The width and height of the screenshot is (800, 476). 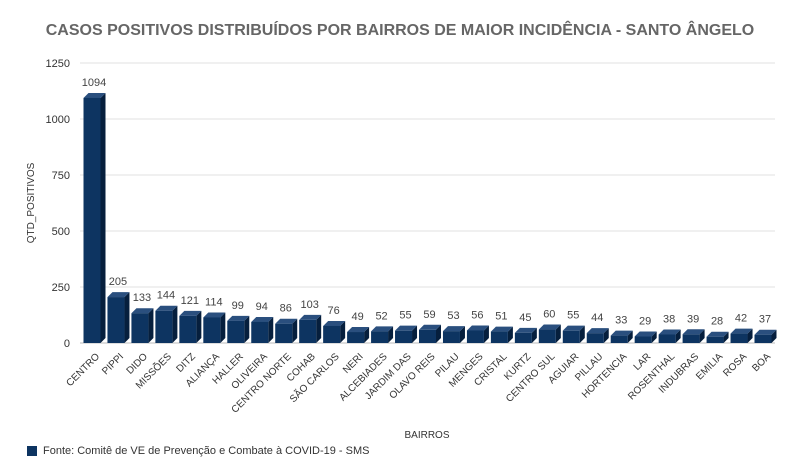 What do you see at coordinates (32, 451) in the screenshot?
I see `legend-swatch` at bounding box center [32, 451].